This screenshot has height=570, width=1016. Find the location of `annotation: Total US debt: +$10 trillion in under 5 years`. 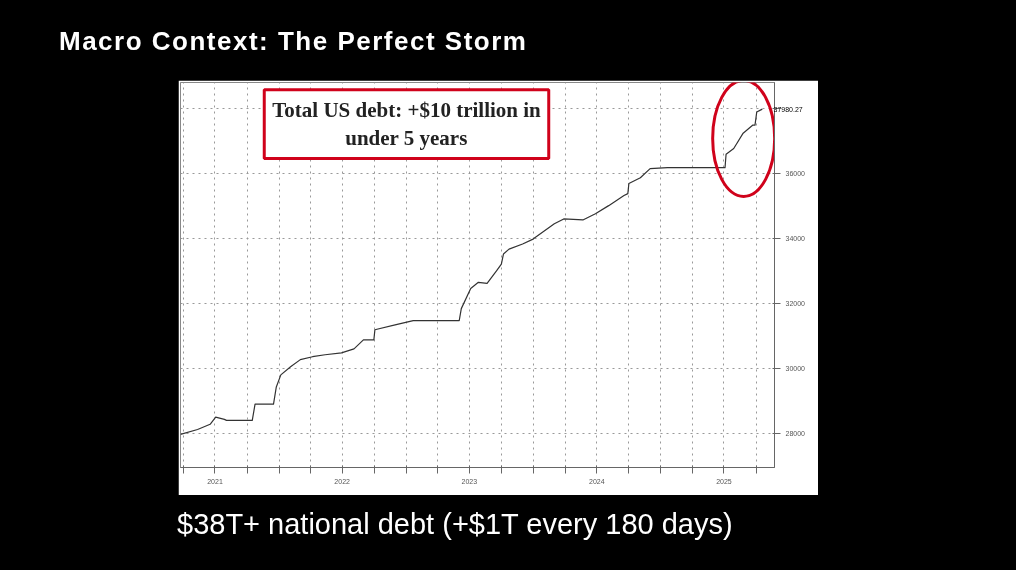

annotation: Total US debt: +$10 trillion in under 5 years is located at coordinates (407, 124).